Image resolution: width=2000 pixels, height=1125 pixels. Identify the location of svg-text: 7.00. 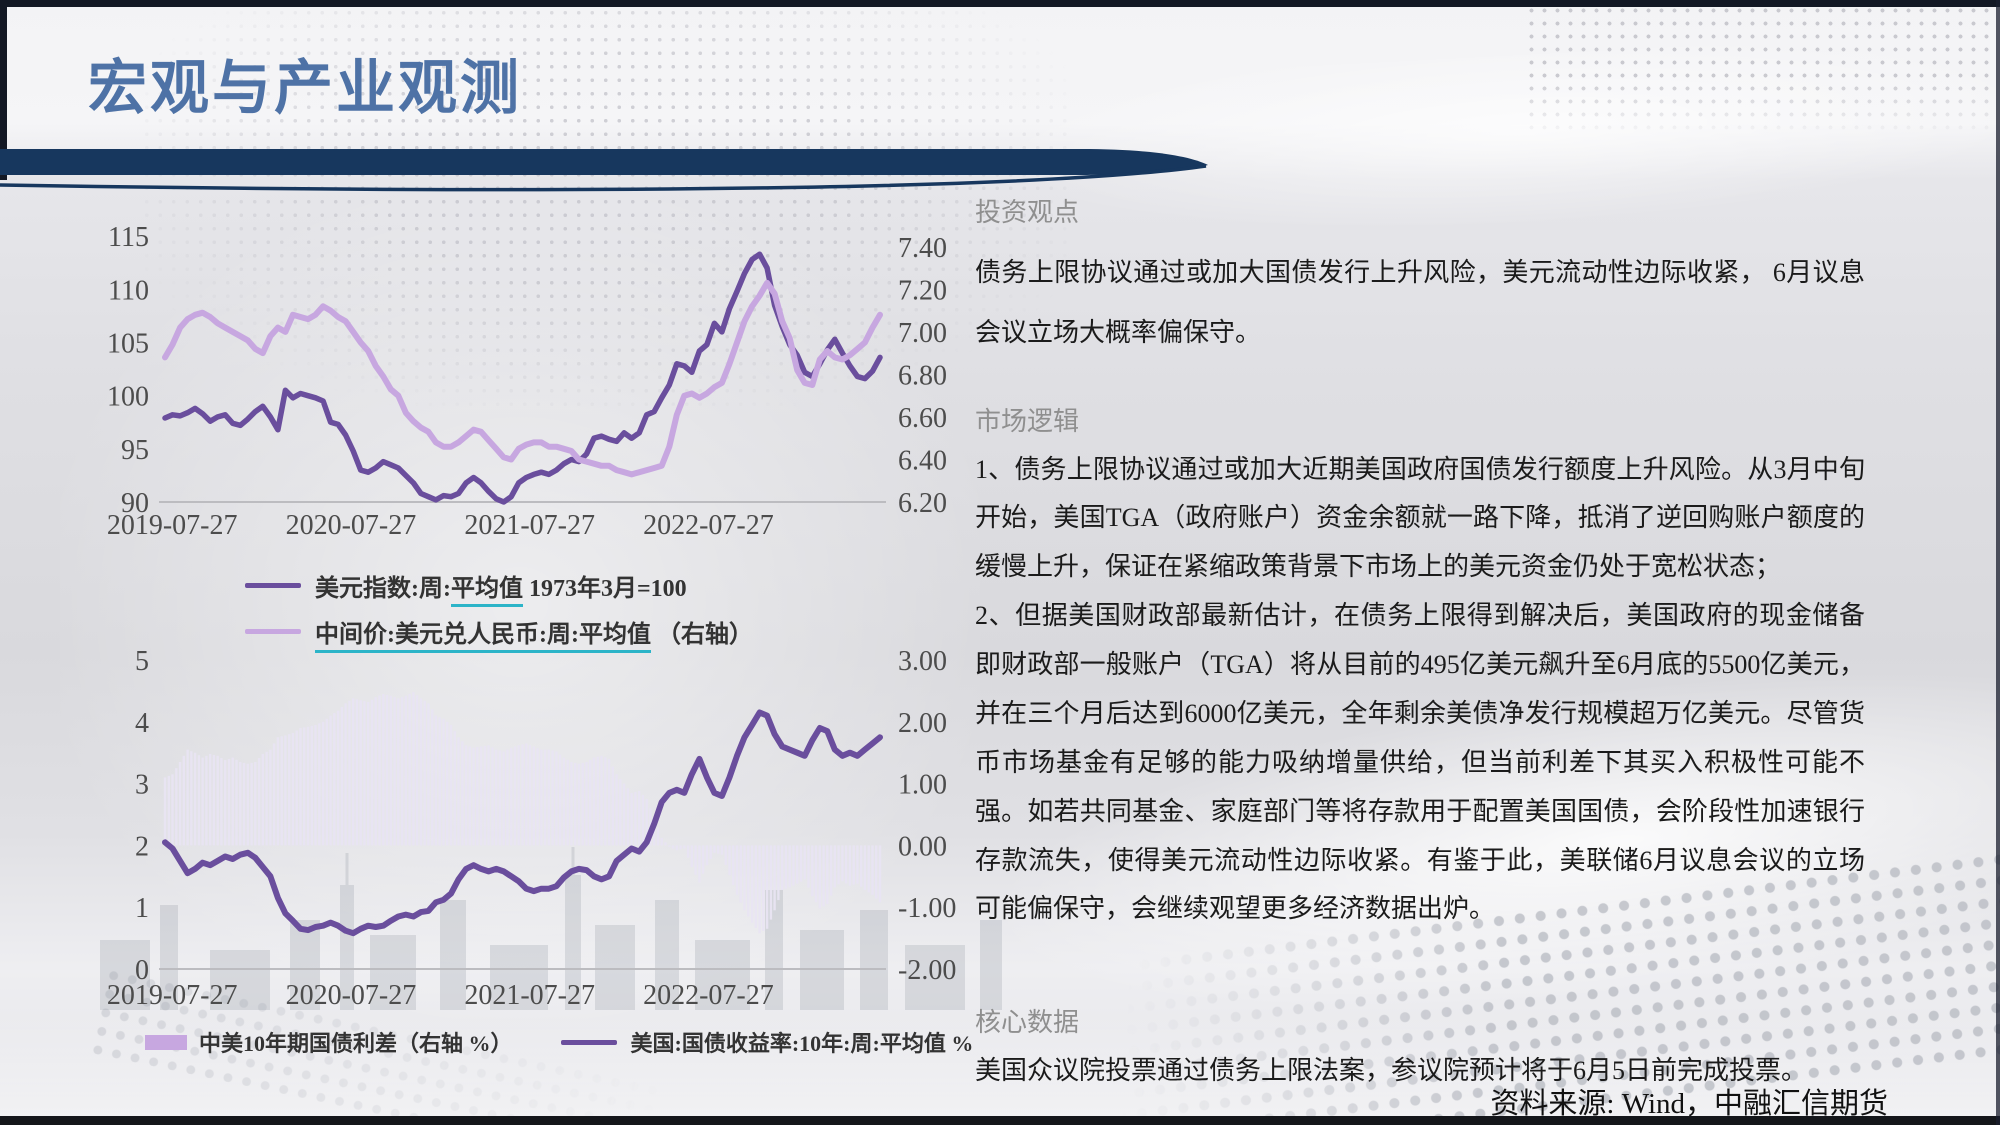
(922, 333).